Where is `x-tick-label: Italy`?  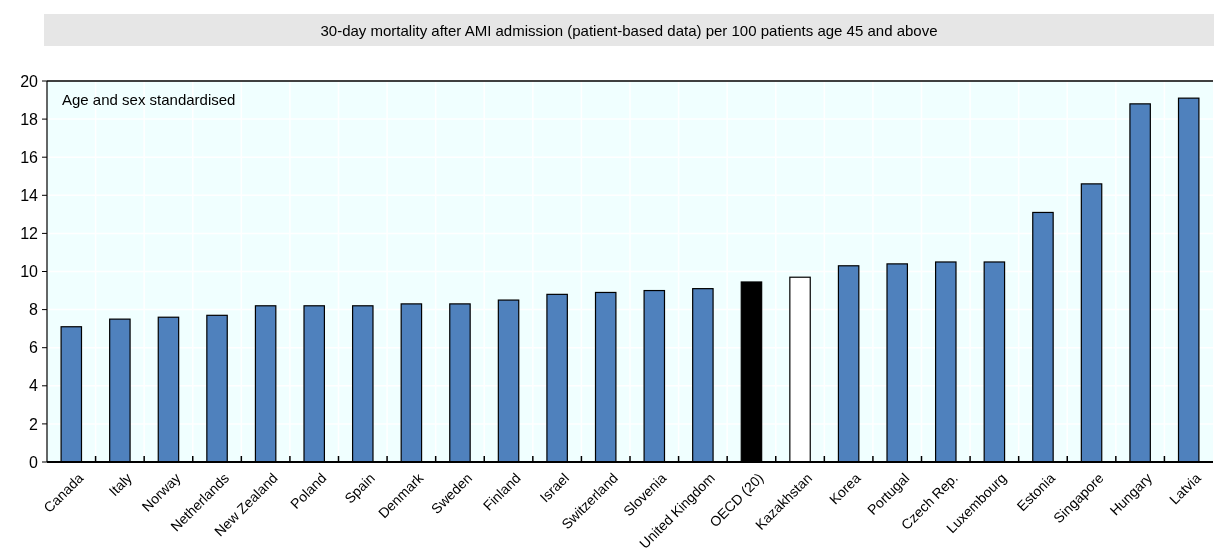 x-tick-label: Italy is located at coordinates (120, 484).